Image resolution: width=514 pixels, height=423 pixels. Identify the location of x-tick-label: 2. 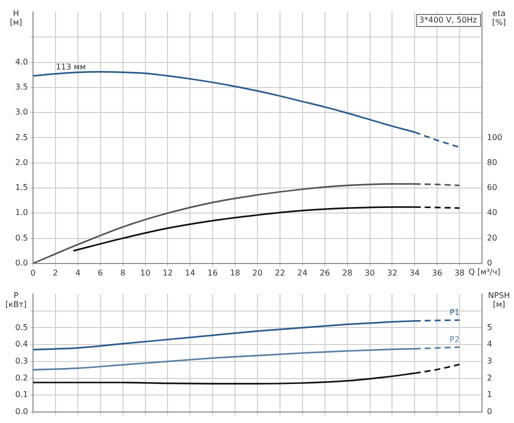
(55, 273).